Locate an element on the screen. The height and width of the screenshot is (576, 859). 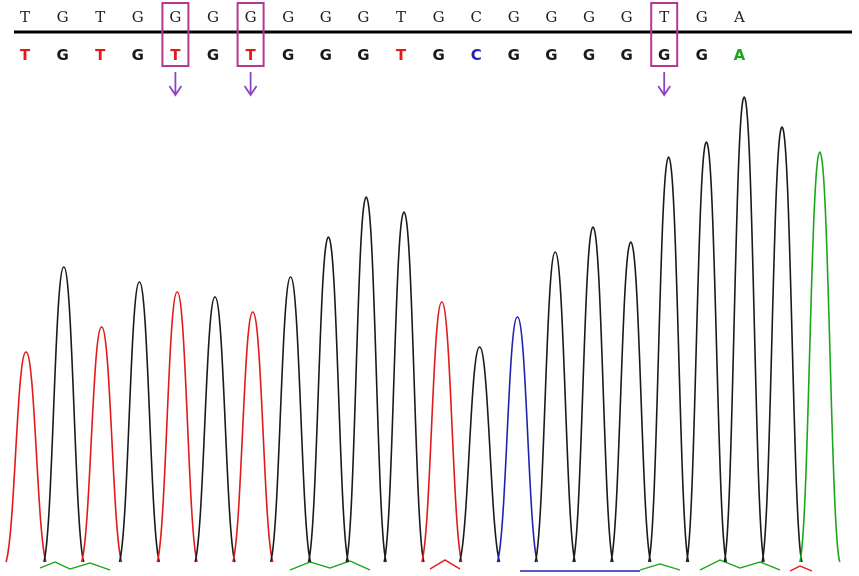
variant-markers is located at coordinates (420, 49).